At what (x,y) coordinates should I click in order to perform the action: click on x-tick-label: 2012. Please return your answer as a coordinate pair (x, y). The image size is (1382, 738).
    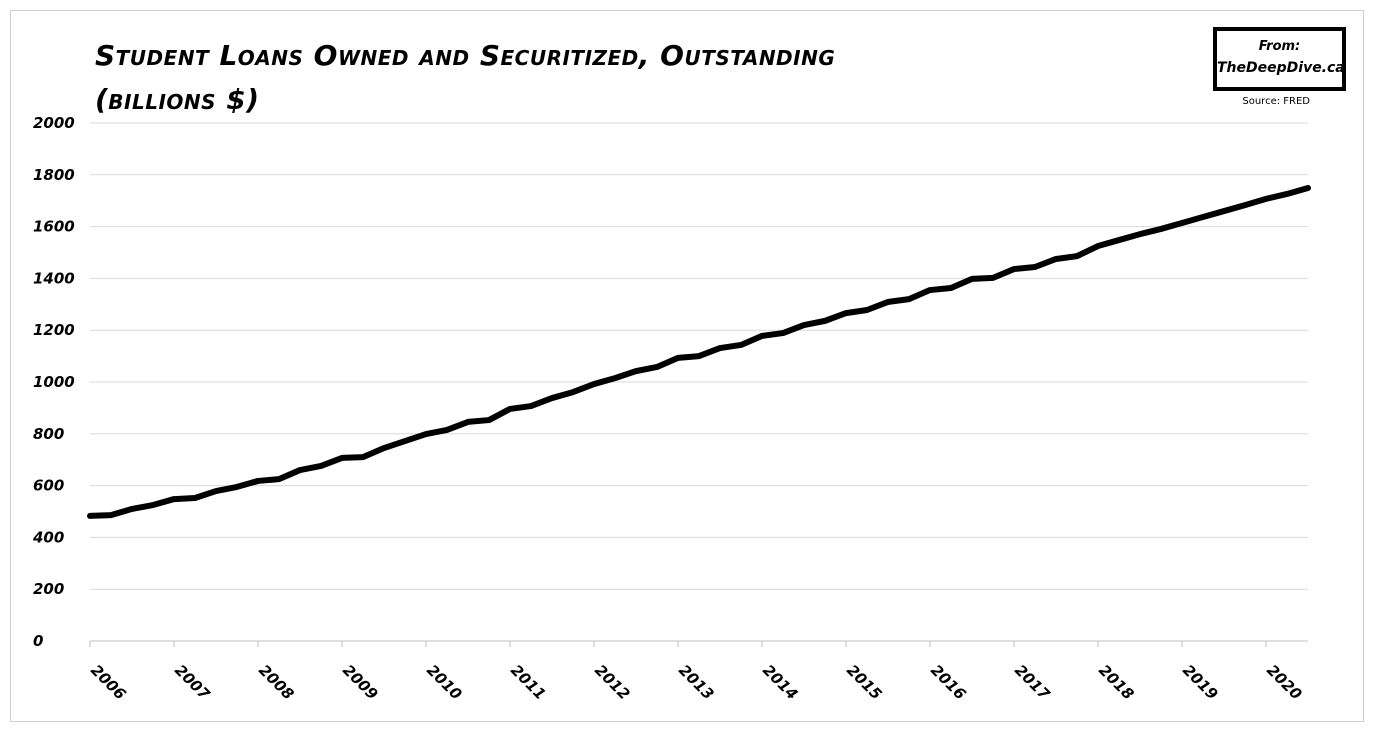
    Looking at the image, I should click on (612, 682).